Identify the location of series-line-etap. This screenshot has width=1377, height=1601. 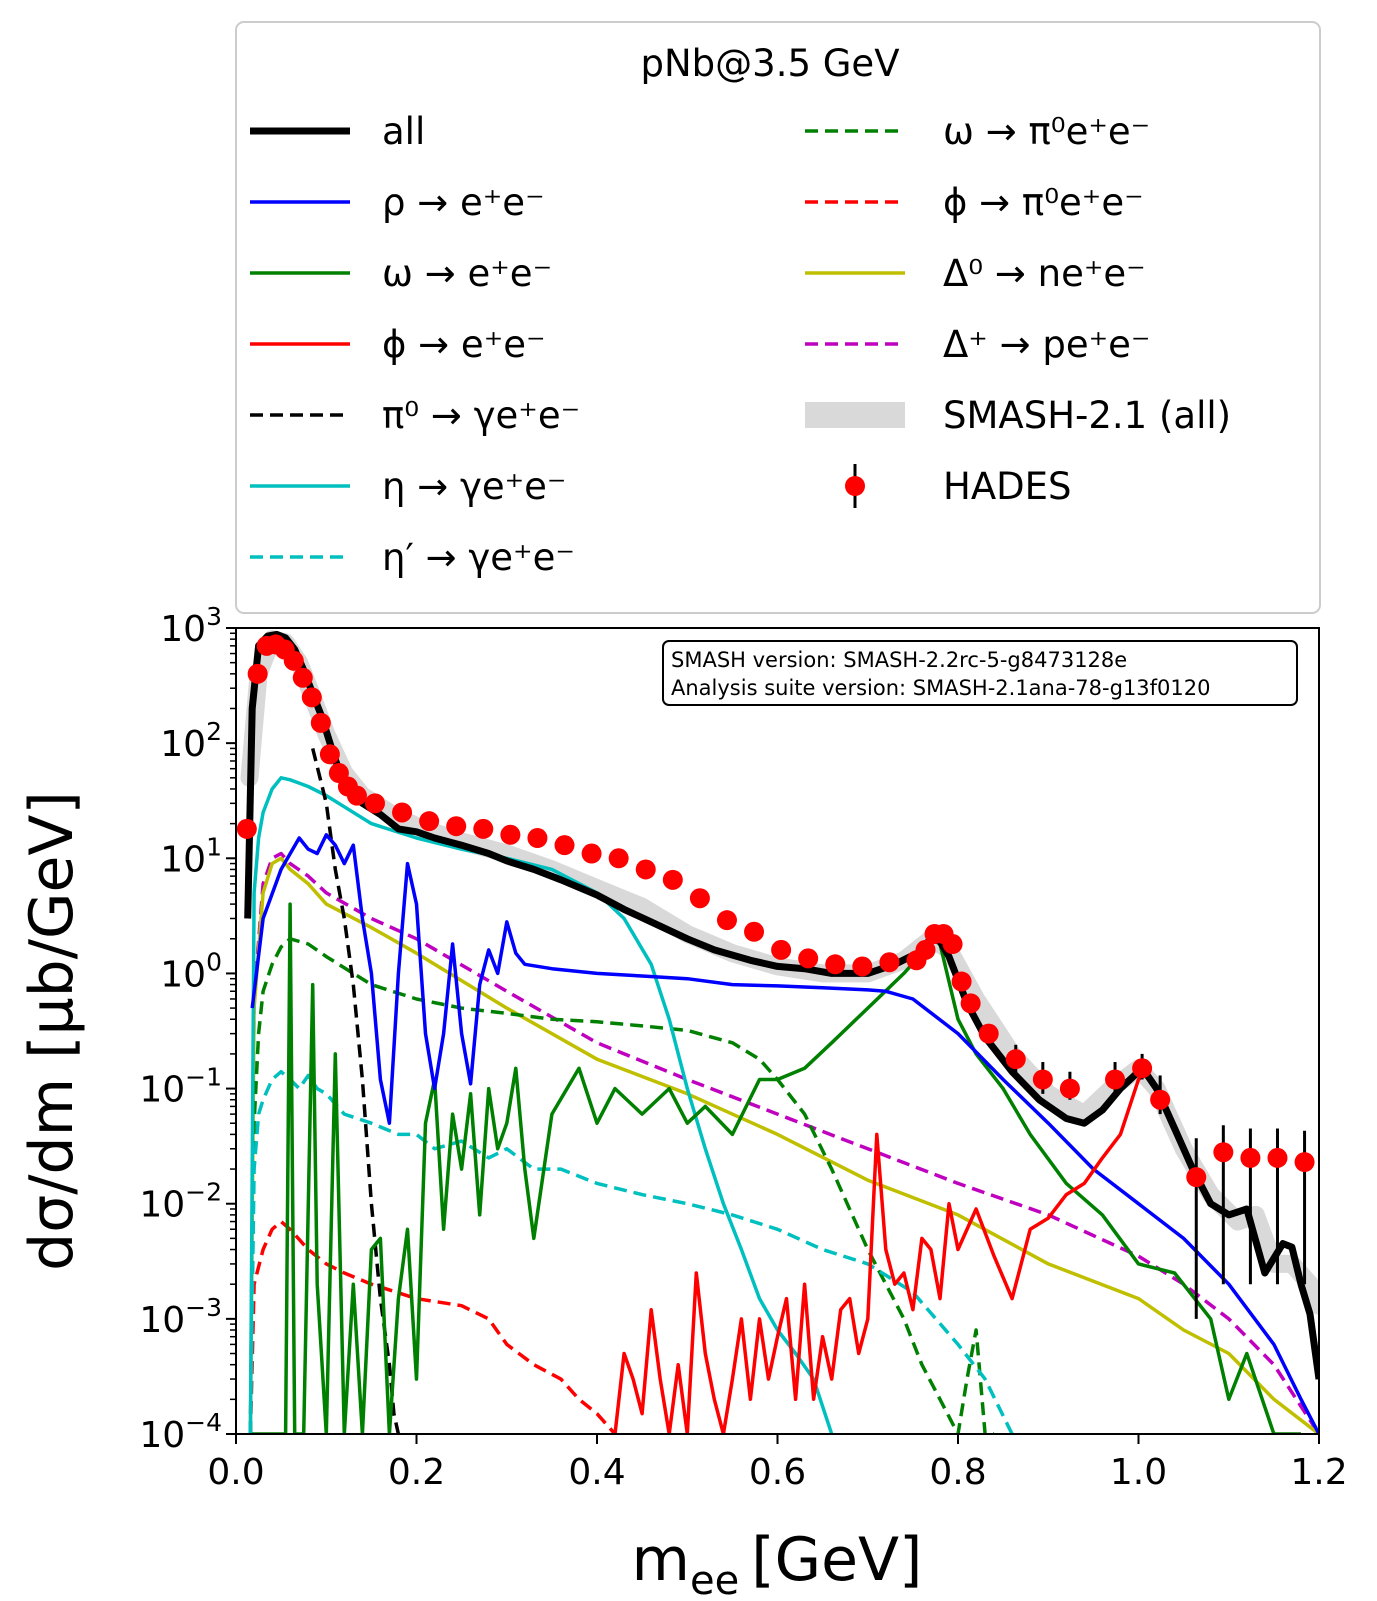
(631, 1251).